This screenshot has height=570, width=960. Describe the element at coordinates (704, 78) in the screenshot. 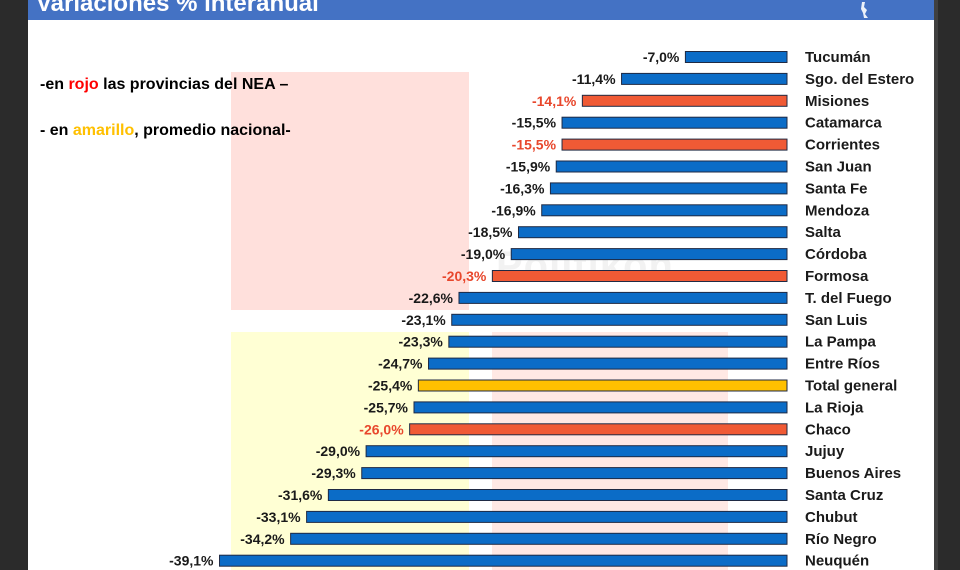

I see `bar-sgo-del-estero` at that location.